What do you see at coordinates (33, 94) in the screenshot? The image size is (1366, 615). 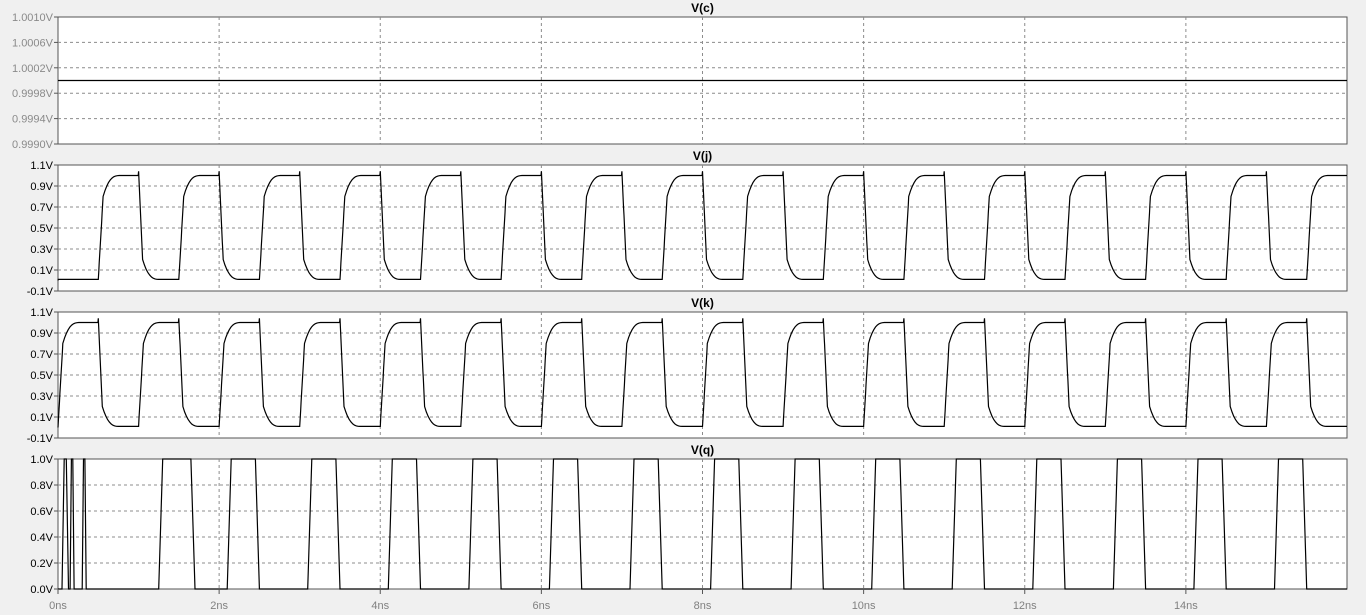 I see `y-tick-label: 0.9998V` at bounding box center [33, 94].